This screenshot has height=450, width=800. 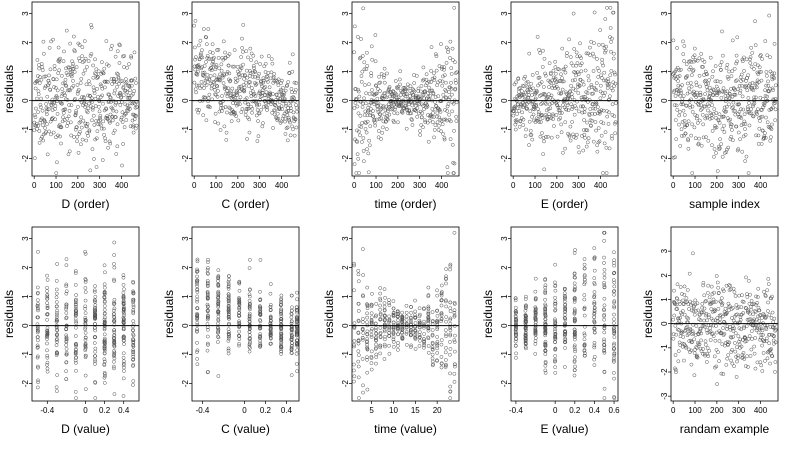 I want to click on x-tick-label: 300, so click(x=739, y=185).